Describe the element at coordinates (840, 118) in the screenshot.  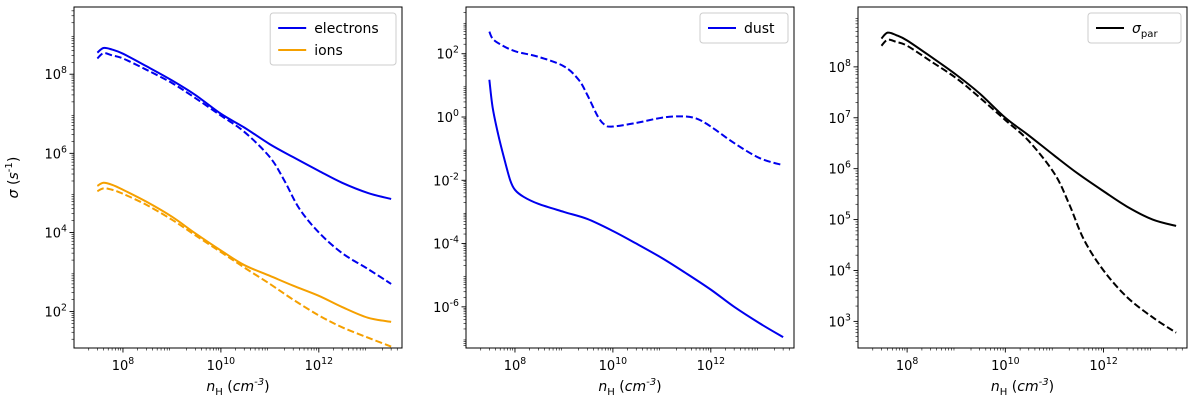
I see `y-tick-label: 107​` at that location.